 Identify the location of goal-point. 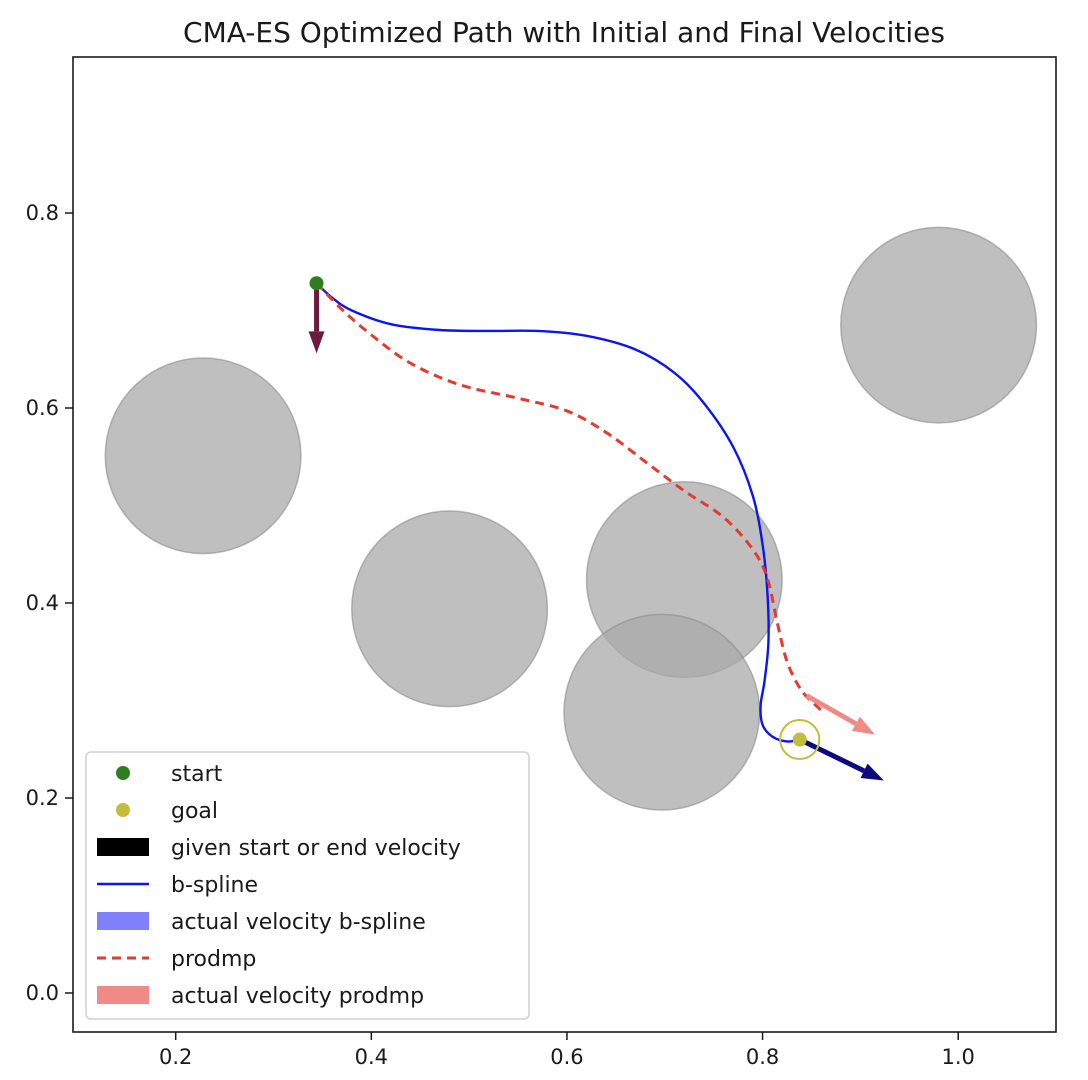
(799, 739).